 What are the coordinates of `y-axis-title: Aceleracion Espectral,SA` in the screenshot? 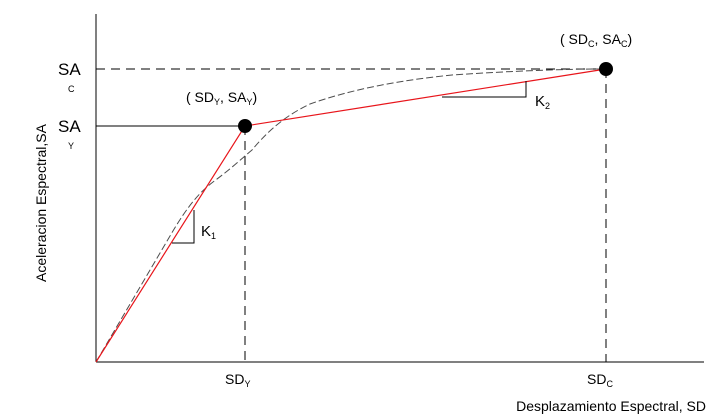 It's located at (41, 202).